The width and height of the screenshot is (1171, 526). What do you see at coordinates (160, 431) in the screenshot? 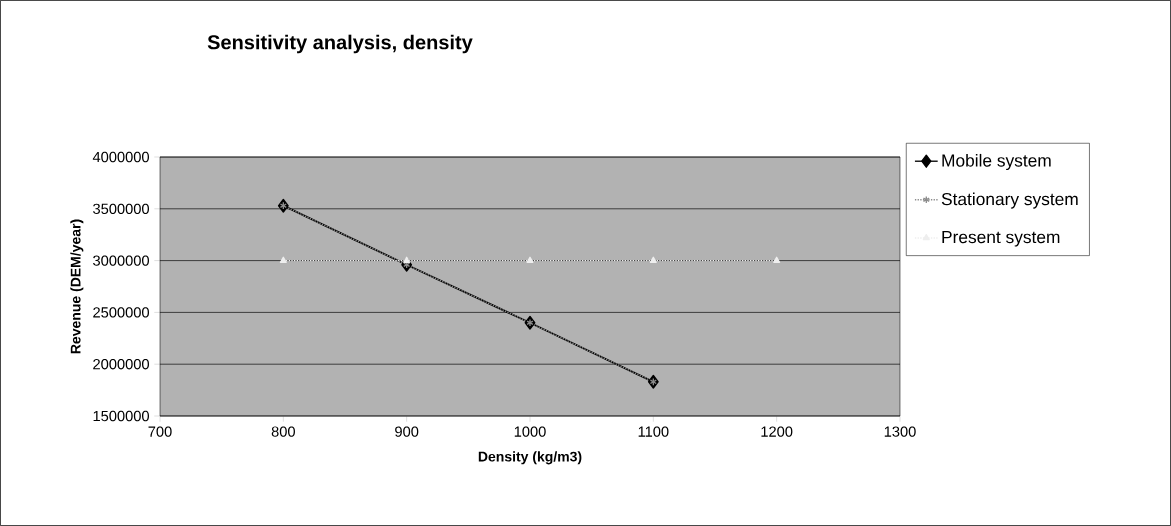
I see `x-tick-label: 700` at bounding box center [160, 431].